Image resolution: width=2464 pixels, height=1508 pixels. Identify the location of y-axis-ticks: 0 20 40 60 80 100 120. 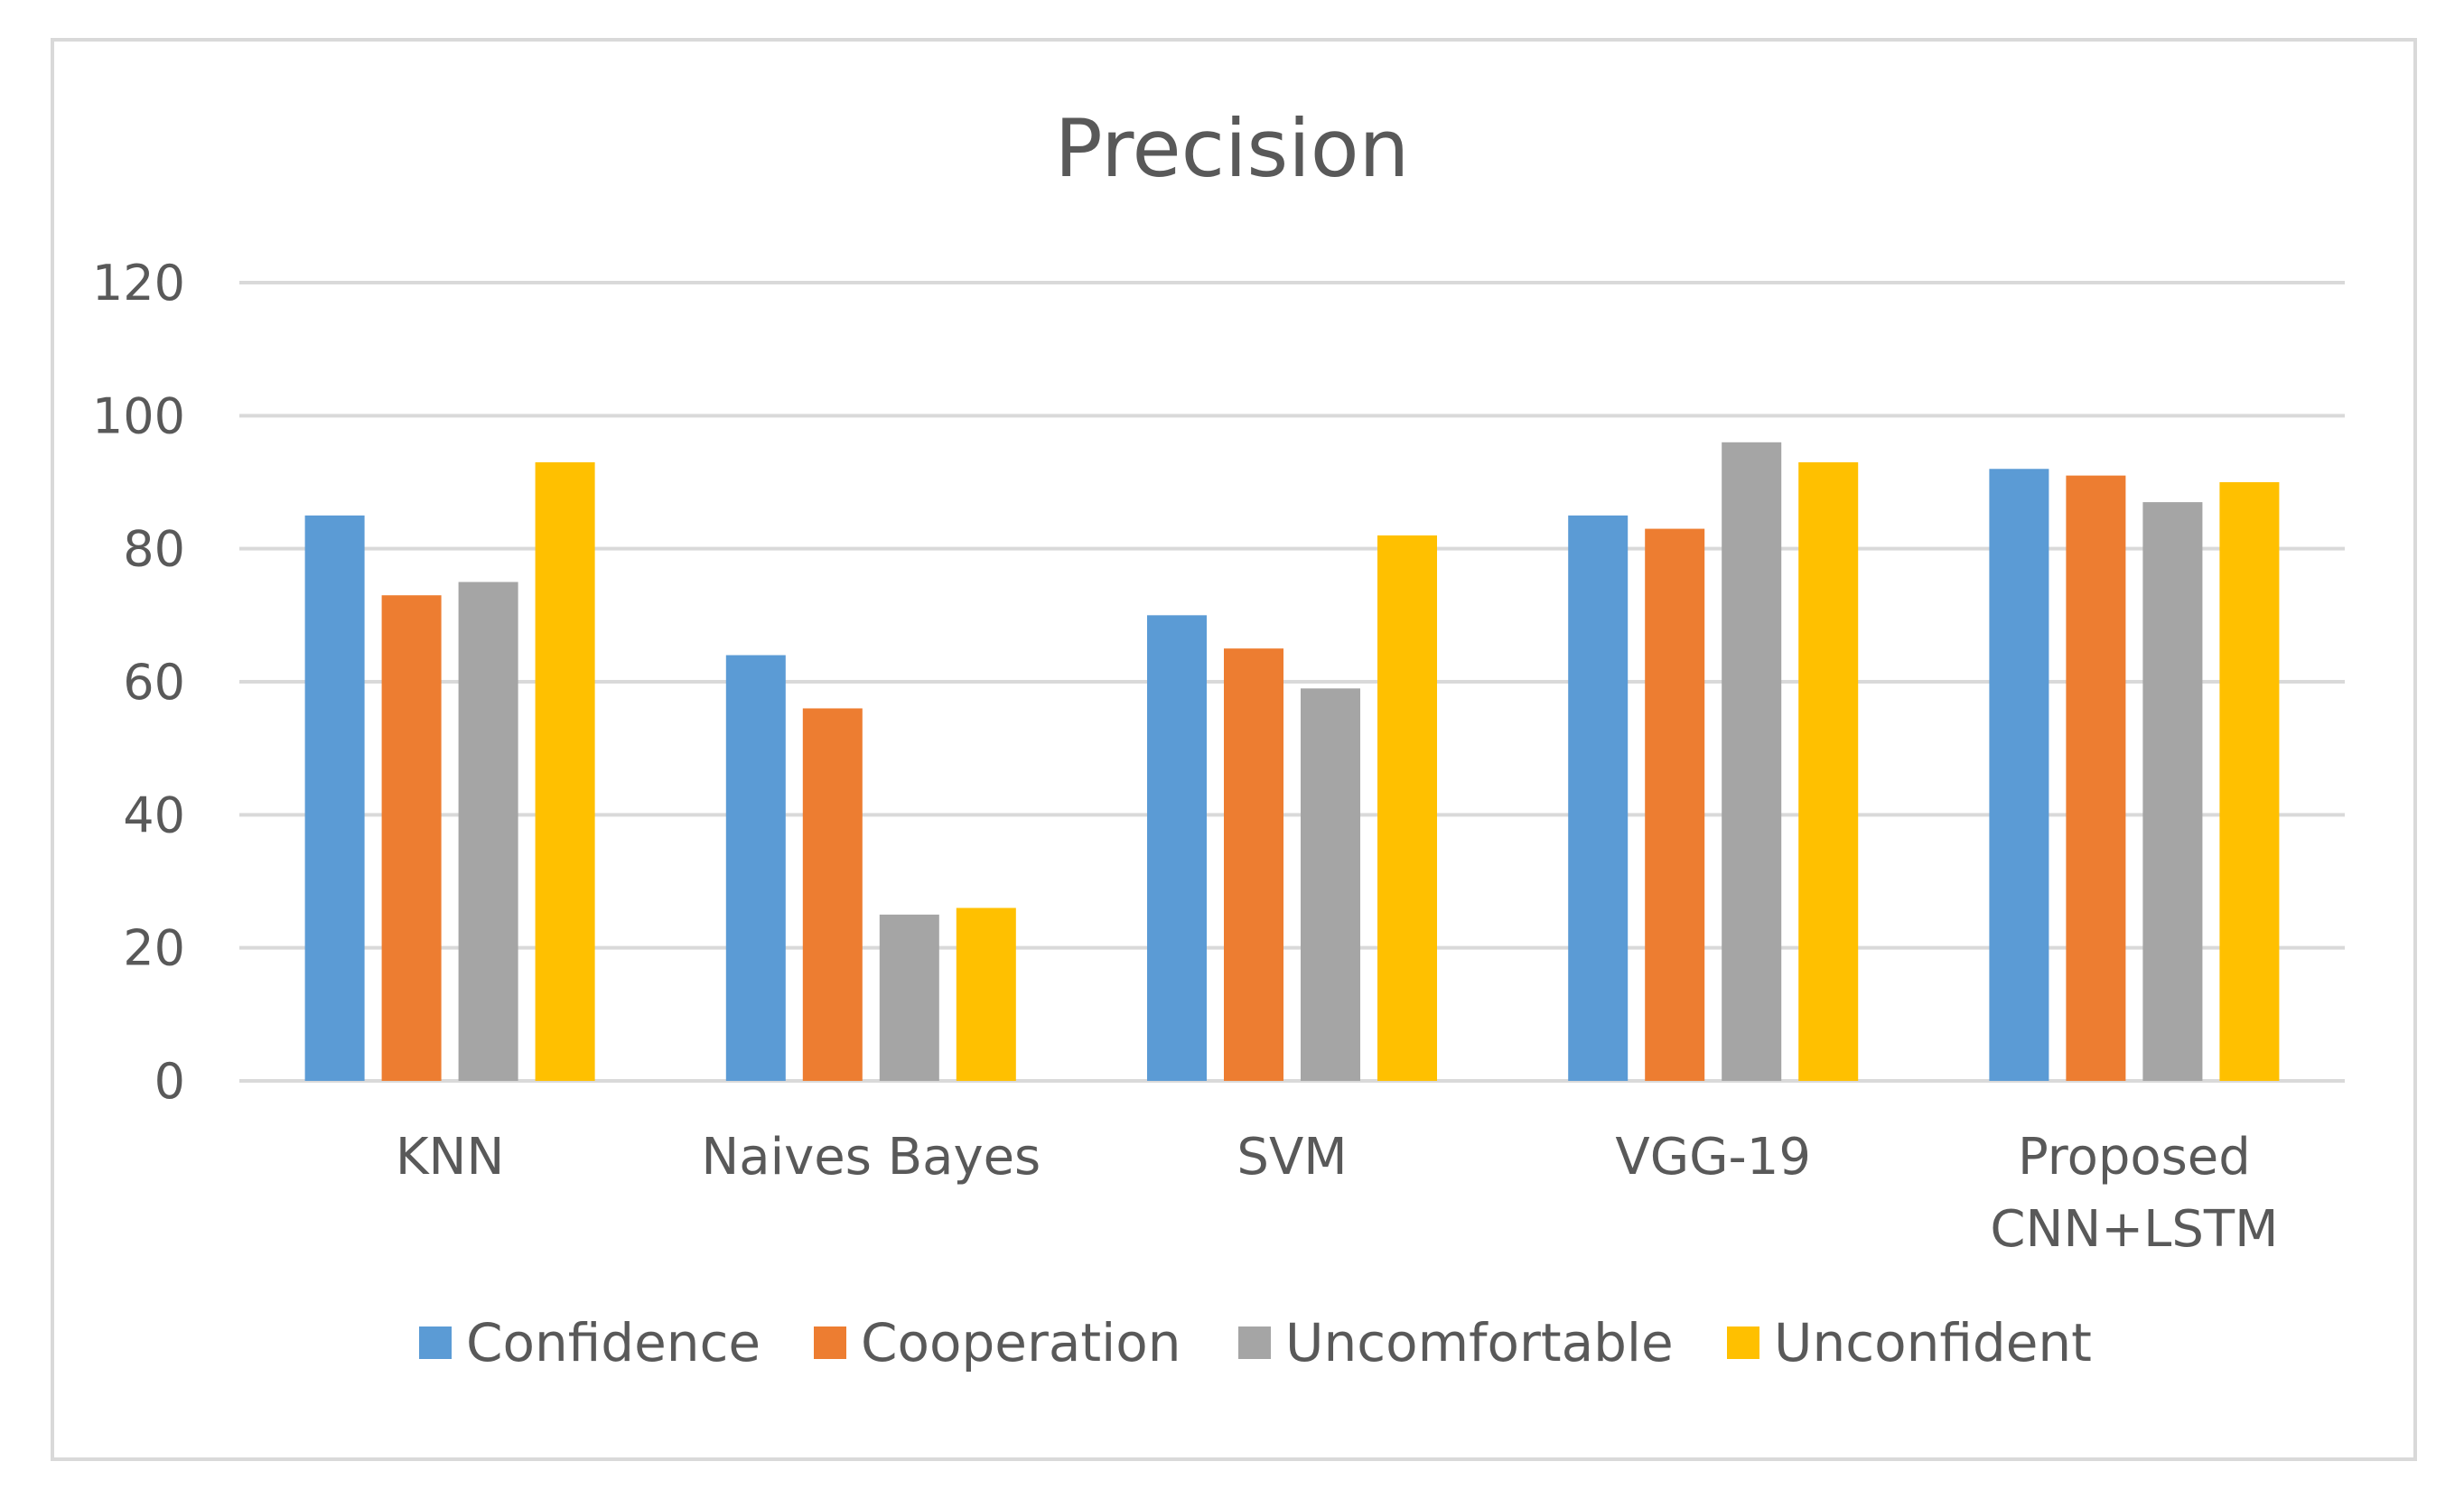
(138, 682).